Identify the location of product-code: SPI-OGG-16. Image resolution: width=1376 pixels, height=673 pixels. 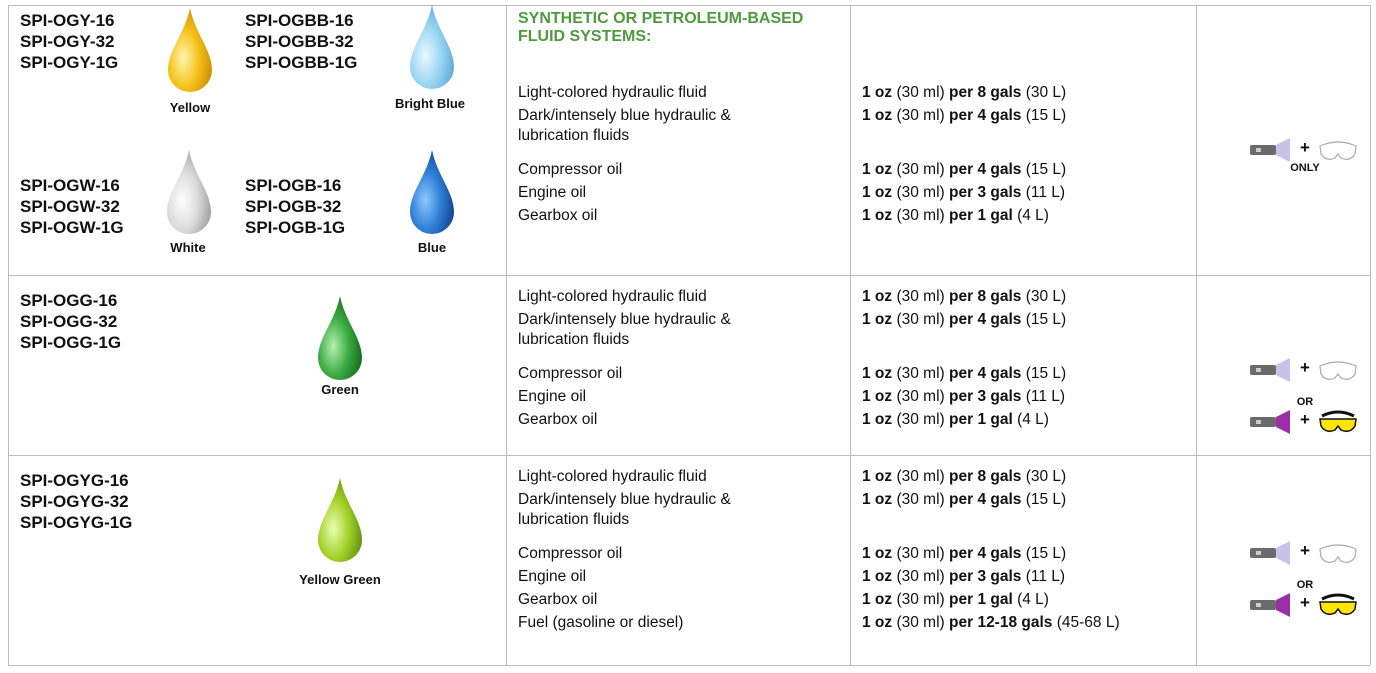
(69, 300).